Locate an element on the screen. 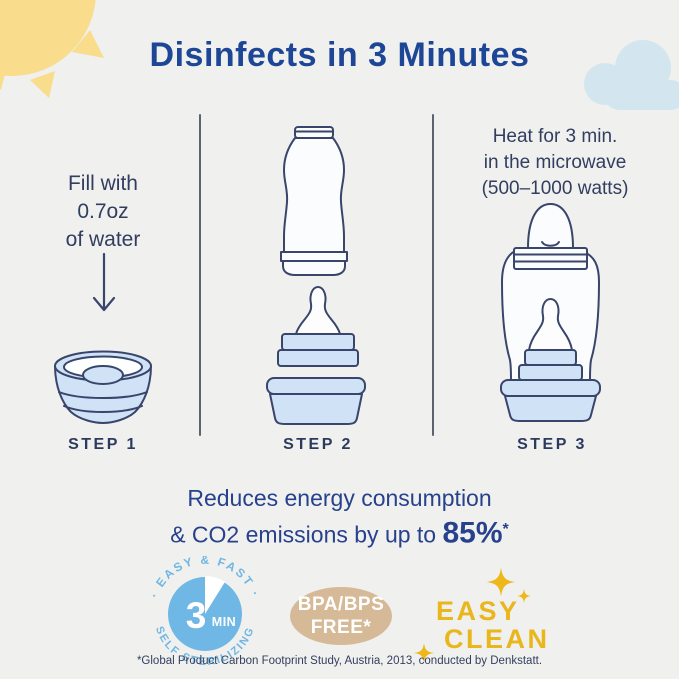  step1-instruction-line: of water is located at coordinates (103, 239).